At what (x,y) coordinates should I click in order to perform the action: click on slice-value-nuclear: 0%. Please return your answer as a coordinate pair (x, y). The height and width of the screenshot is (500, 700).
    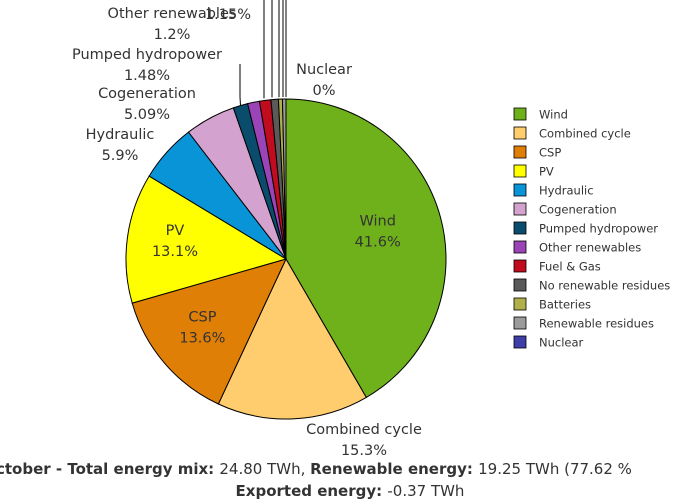
    Looking at the image, I should click on (323, 91).